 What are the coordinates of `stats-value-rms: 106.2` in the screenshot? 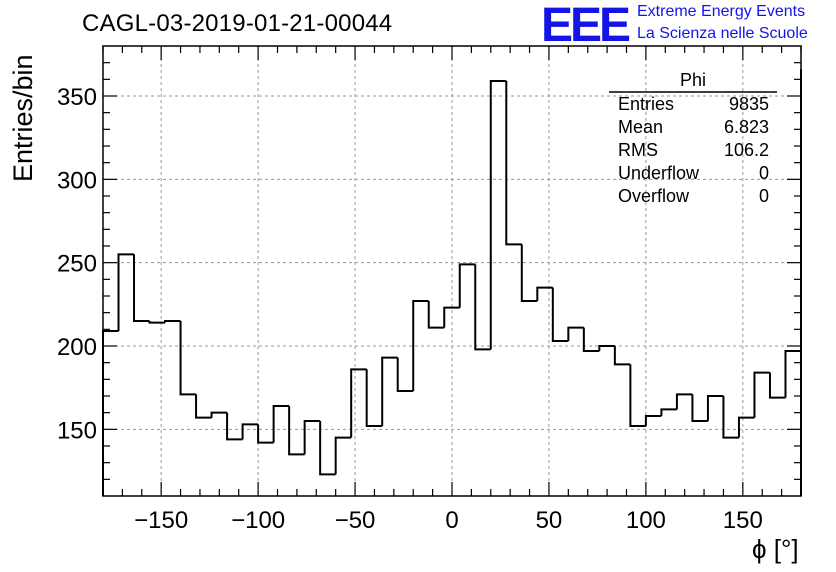 It's located at (746, 150).